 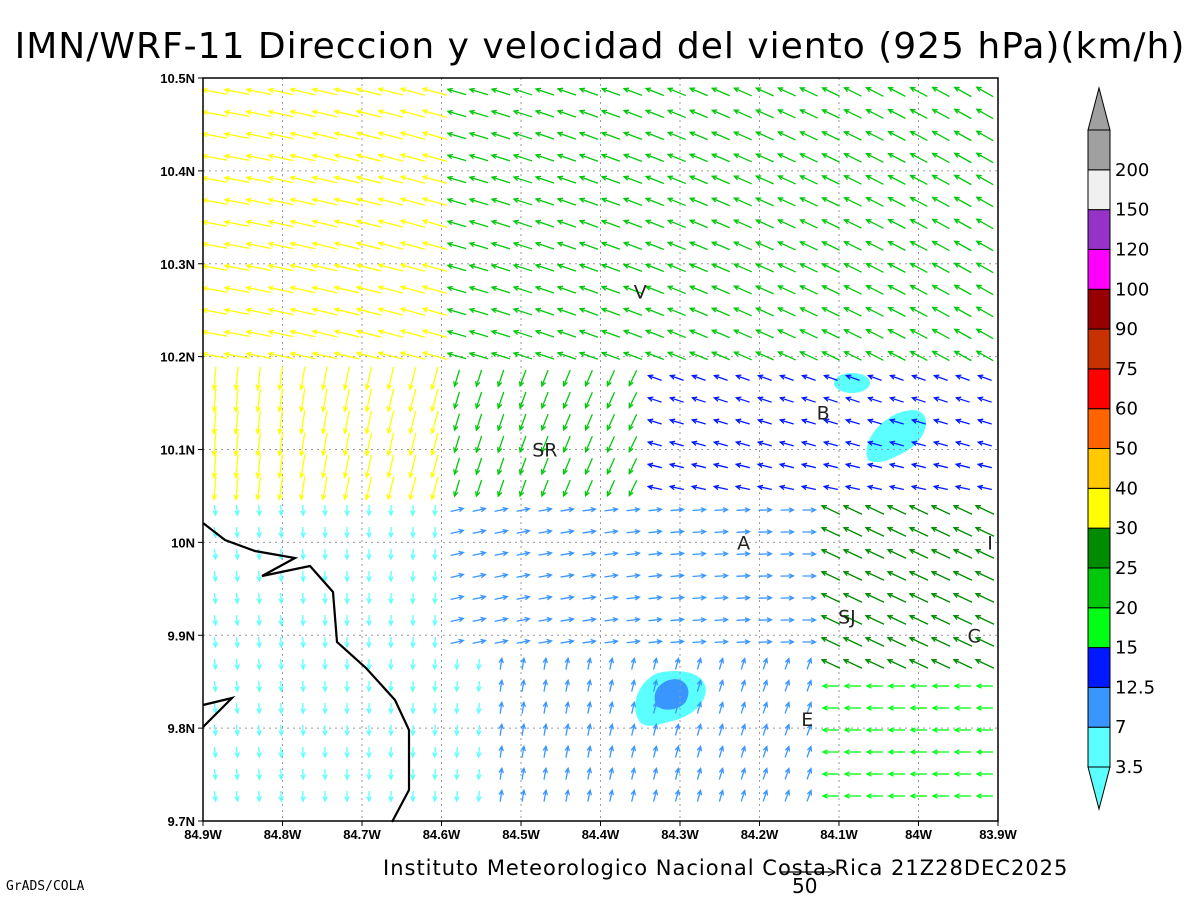 What do you see at coordinates (177, 357) in the screenshot?
I see `y-tick-label: 10.2N` at bounding box center [177, 357].